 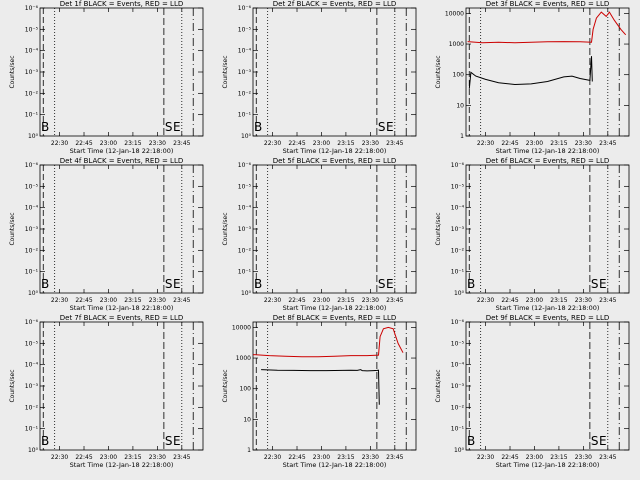 I want to click on series-line-events, so click(x=320, y=387).